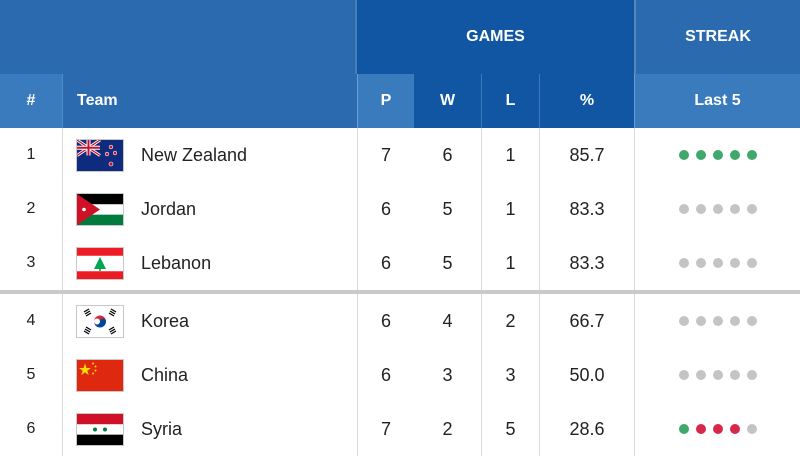 The width and height of the screenshot is (800, 456). I want to click on percentage-column-header: %, so click(586, 101).